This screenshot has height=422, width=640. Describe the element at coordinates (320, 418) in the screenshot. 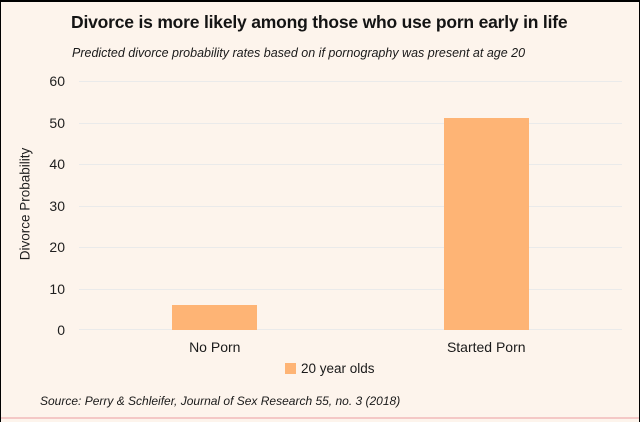

I see `bottom-accent-line` at that location.